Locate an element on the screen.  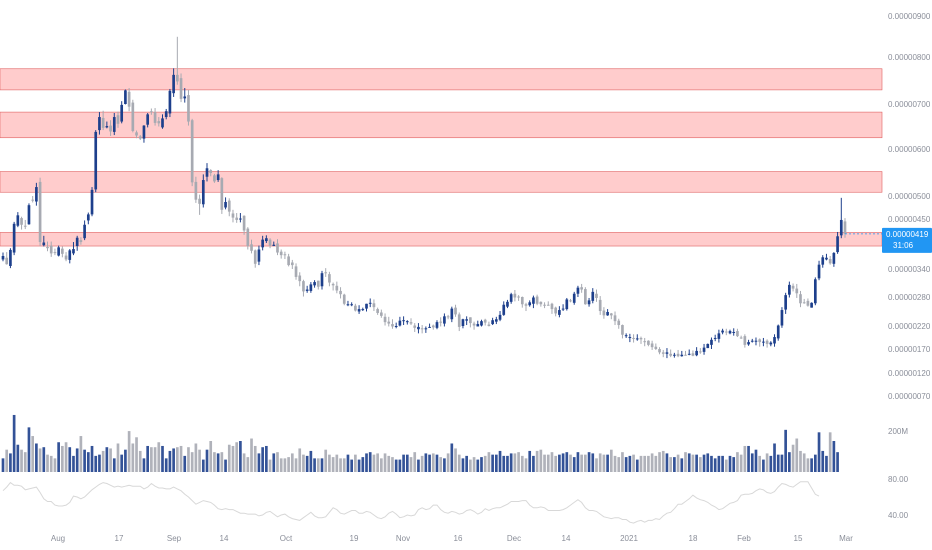
time-axis: Aug 17 Sep 14 Oct 19 Nov 16 Dec 14 2021 18 Feb 15 Mar is located at coordinates (452, 538).